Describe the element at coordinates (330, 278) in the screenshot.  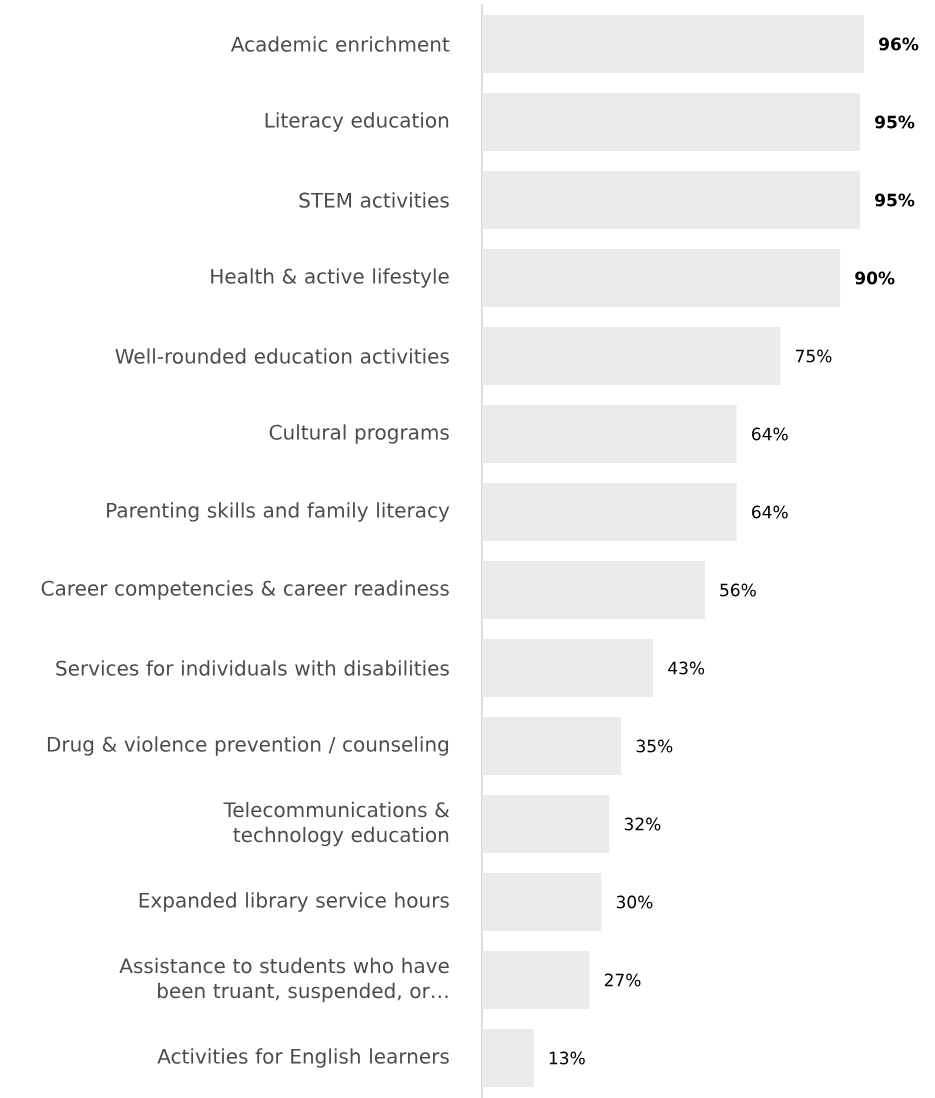
I see `y-tick-label: Health & active lifestyle` at that location.